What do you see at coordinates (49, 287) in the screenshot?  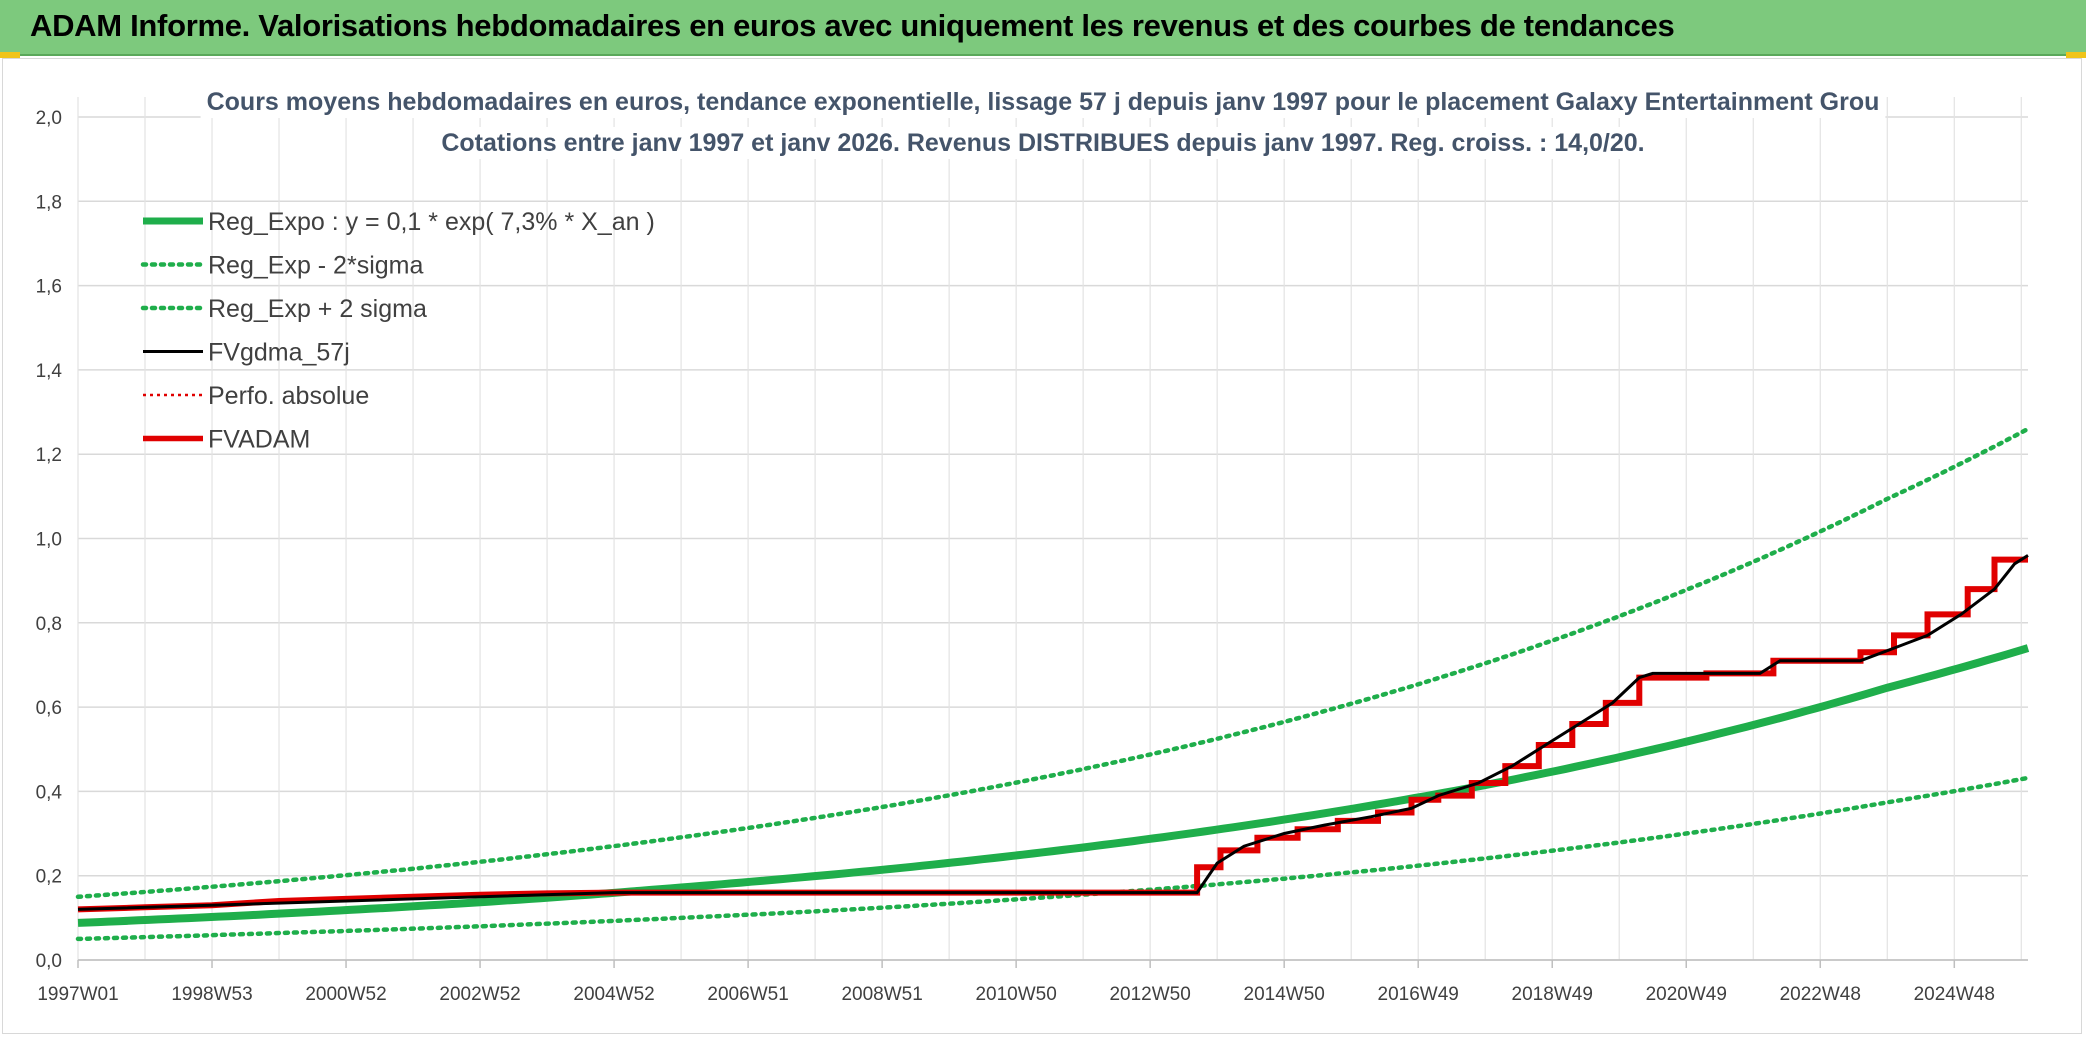 I see `y-tick-label: 1,6` at bounding box center [49, 287].